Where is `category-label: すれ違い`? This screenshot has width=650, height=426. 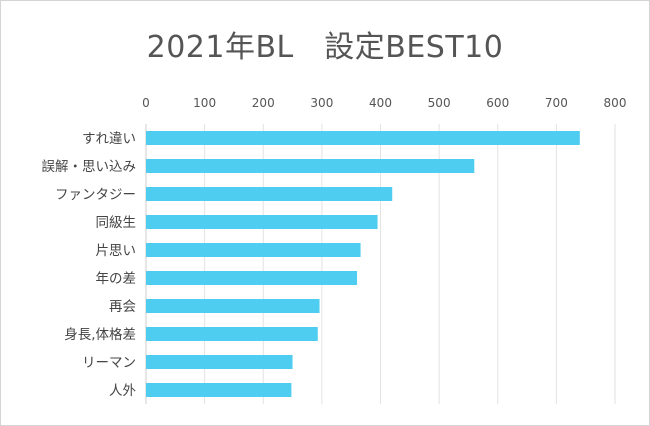 category-label: すれ違い is located at coordinates (109, 139).